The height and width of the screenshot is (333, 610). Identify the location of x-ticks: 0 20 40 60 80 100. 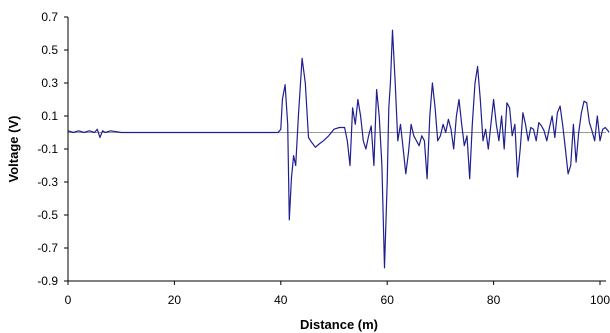
(337, 294).